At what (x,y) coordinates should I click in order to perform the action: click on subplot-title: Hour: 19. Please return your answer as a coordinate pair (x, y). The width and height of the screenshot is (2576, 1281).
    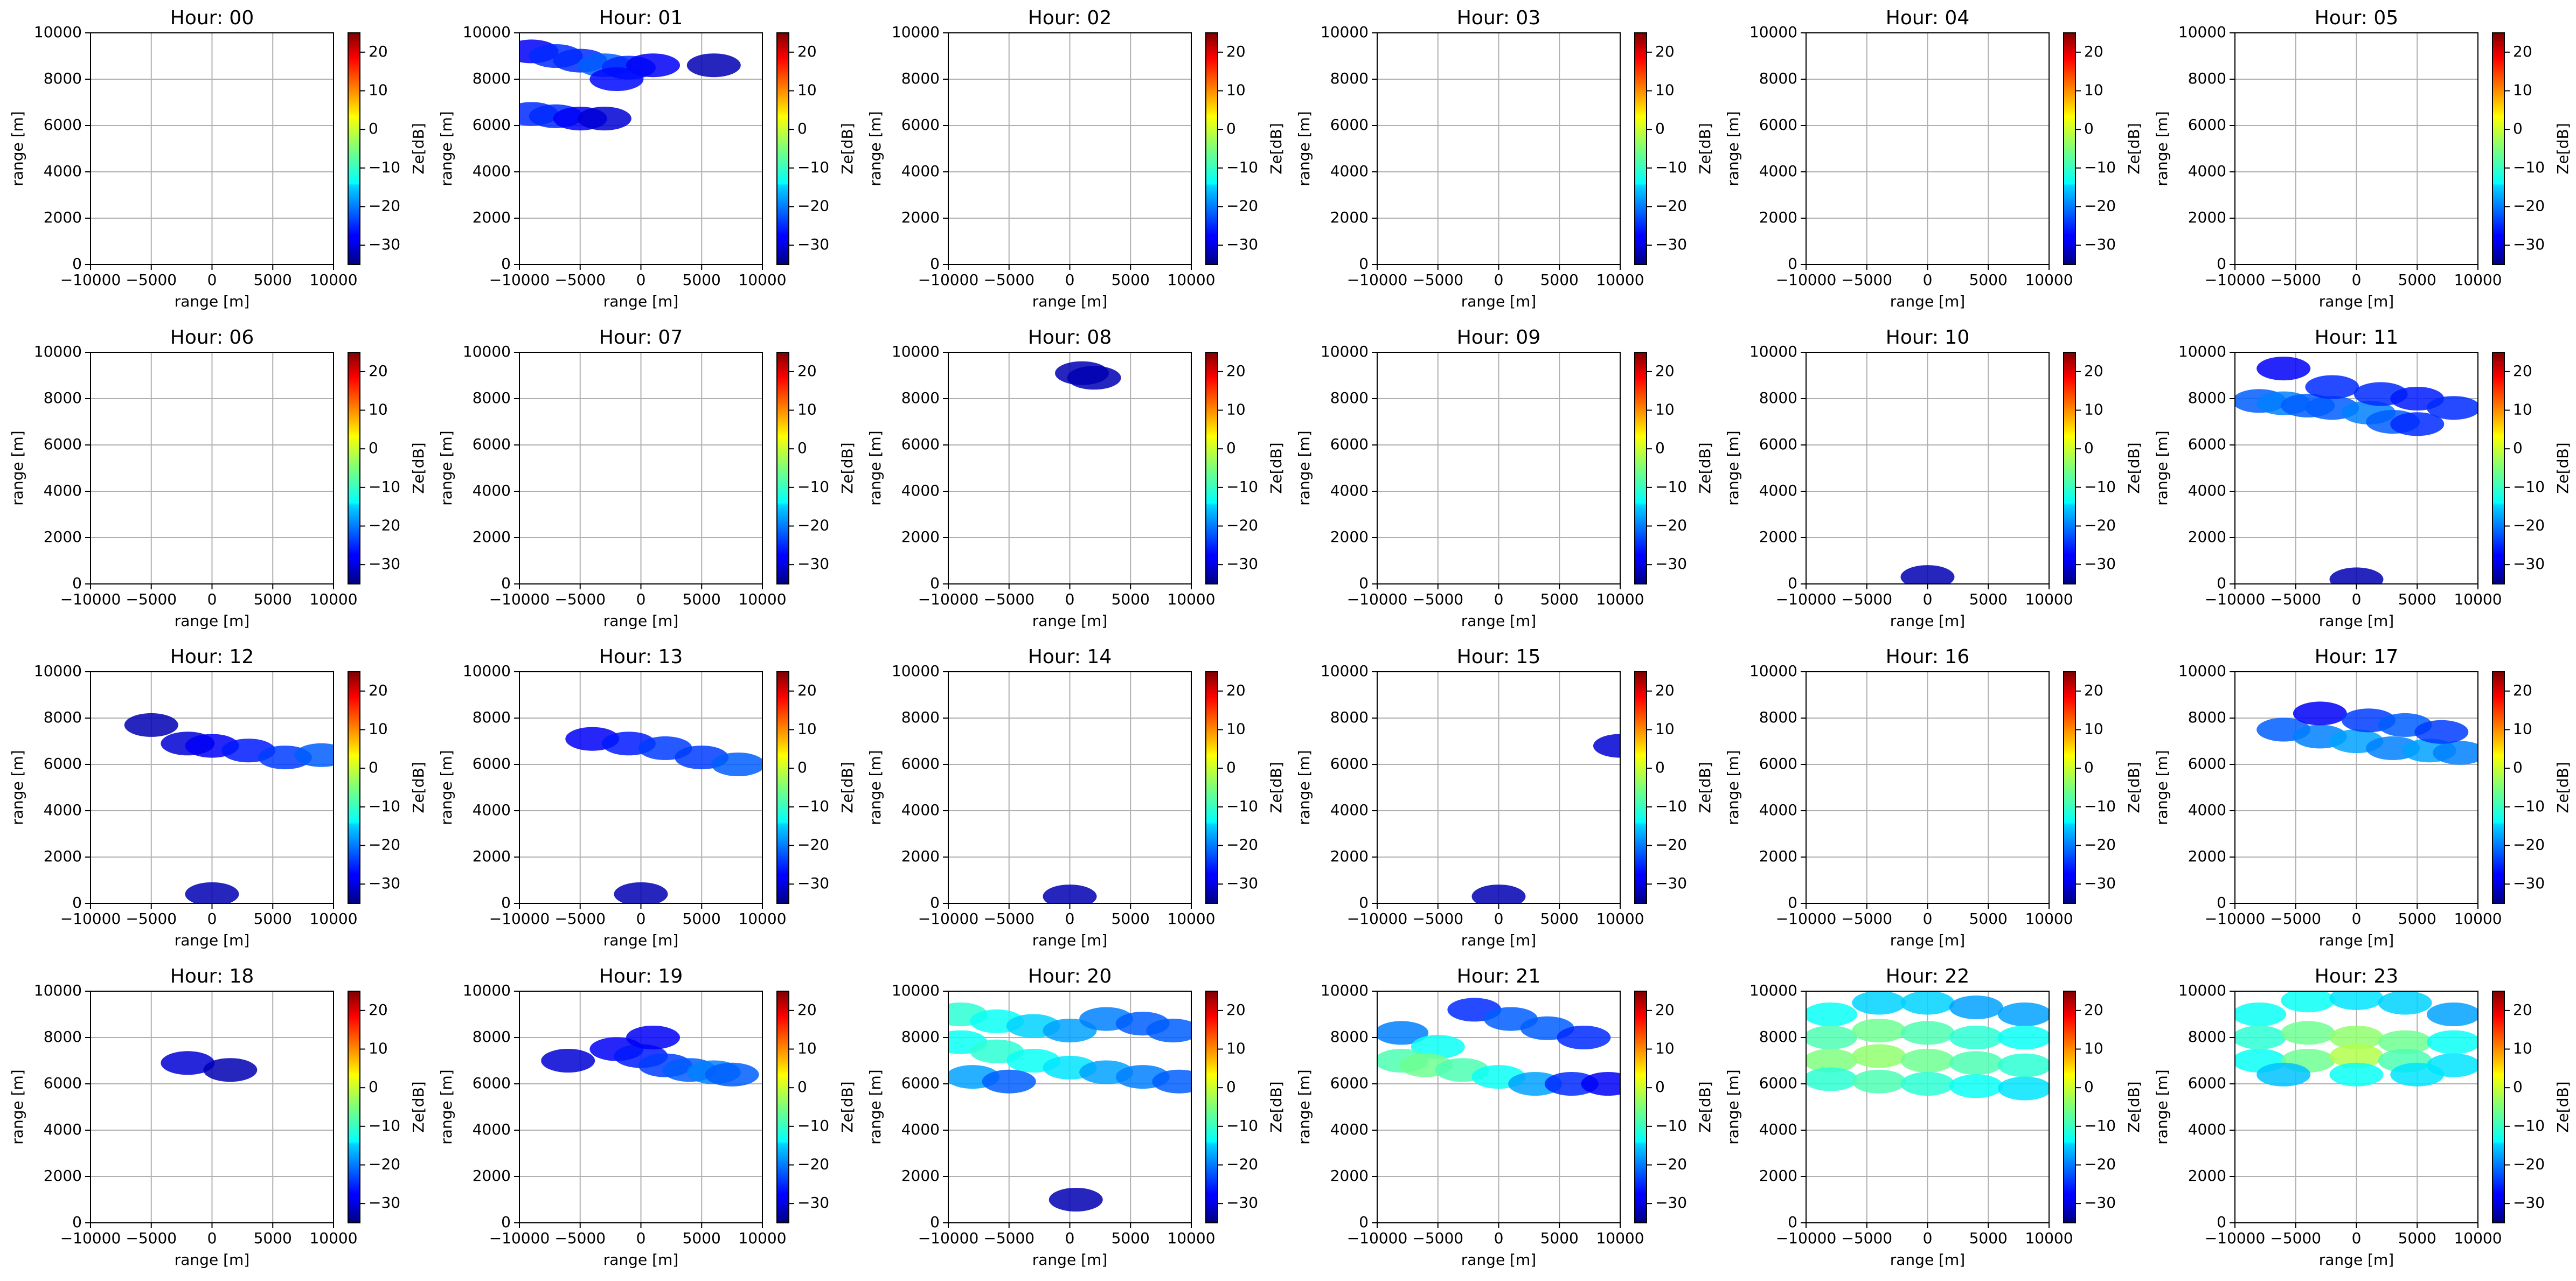
    Looking at the image, I should click on (641, 976).